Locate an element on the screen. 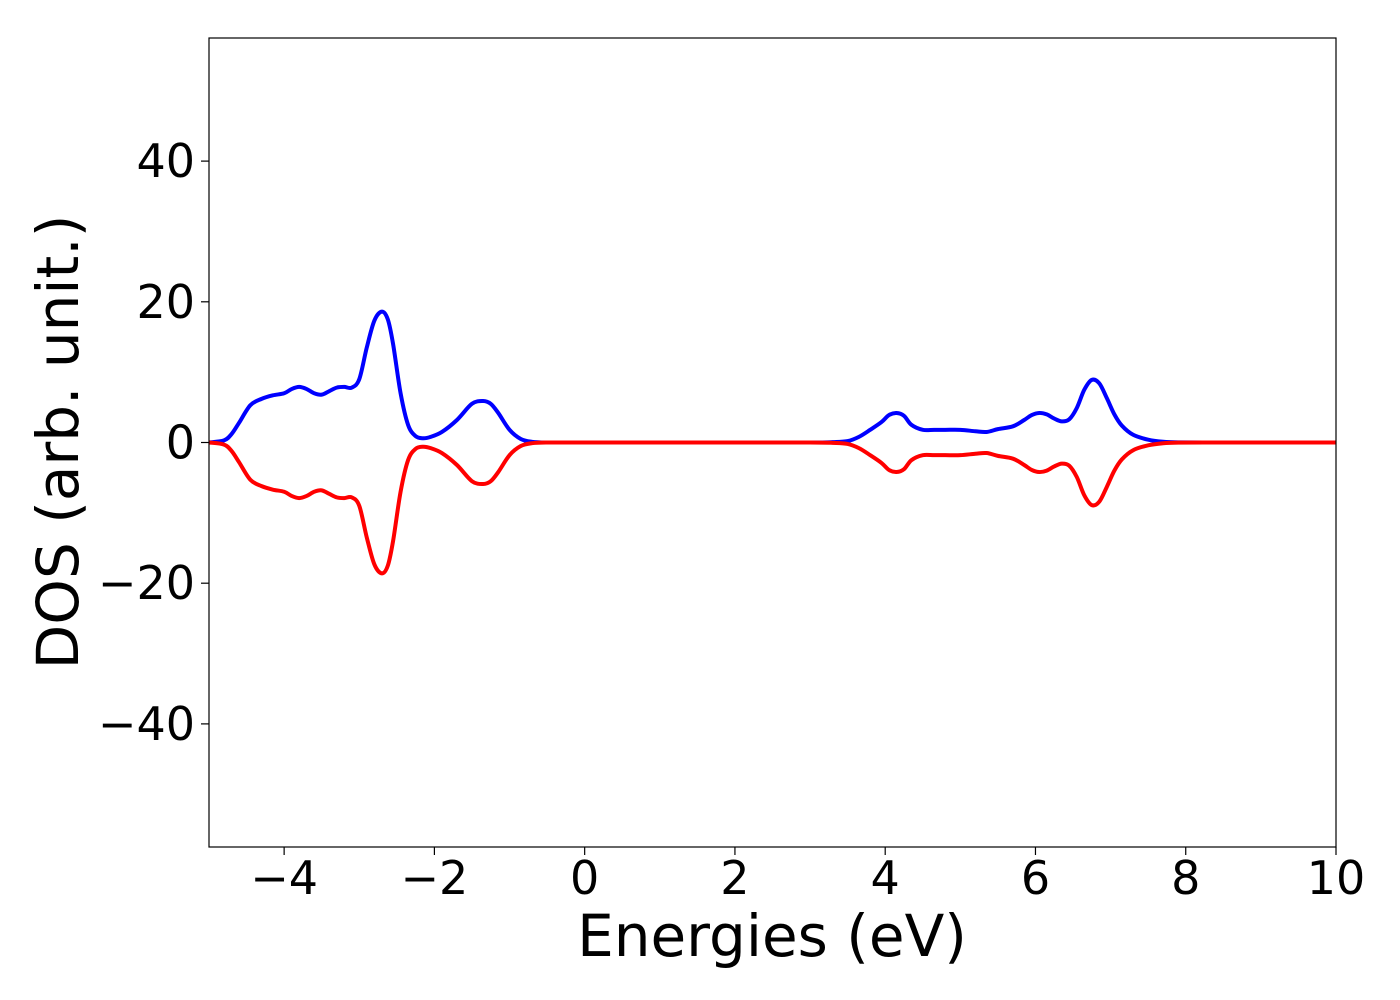 Image resolution: width=1400 pixels, height=1000 pixels. series-line-blue is located at coordinates (772, 377).